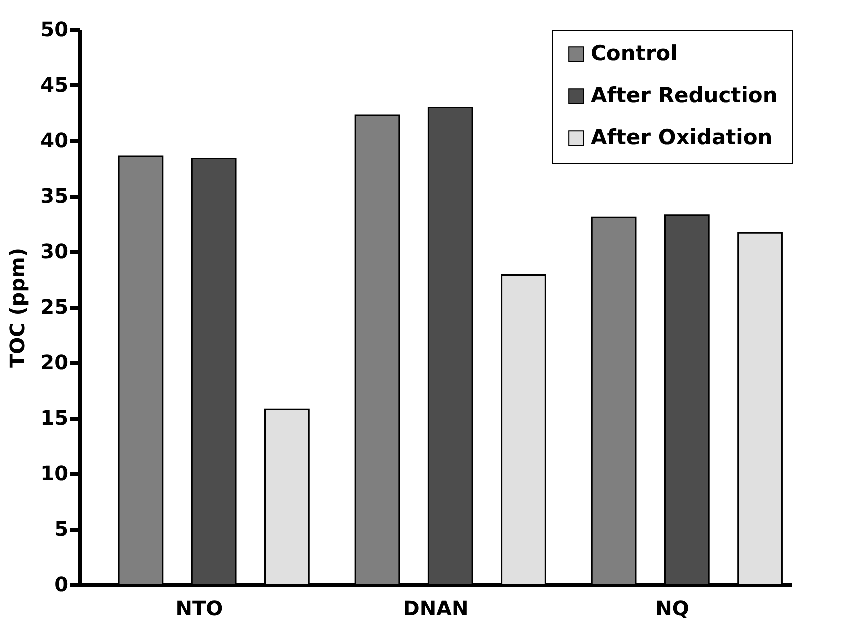  What do you see at coordinates (54, 362) in the screenshot?
I see `y-tick-label: 20` at bounding box center [54, 362].